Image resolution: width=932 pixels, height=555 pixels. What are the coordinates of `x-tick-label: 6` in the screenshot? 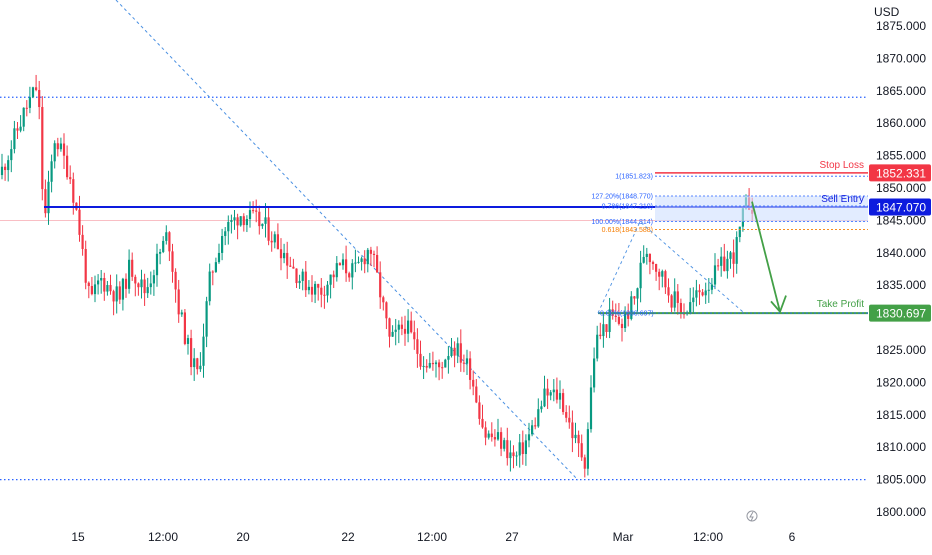 It's located at (792, 537).